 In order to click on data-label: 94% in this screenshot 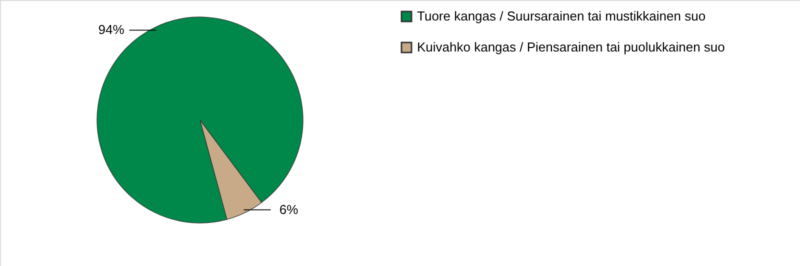, I will do `click(111, 30)`.